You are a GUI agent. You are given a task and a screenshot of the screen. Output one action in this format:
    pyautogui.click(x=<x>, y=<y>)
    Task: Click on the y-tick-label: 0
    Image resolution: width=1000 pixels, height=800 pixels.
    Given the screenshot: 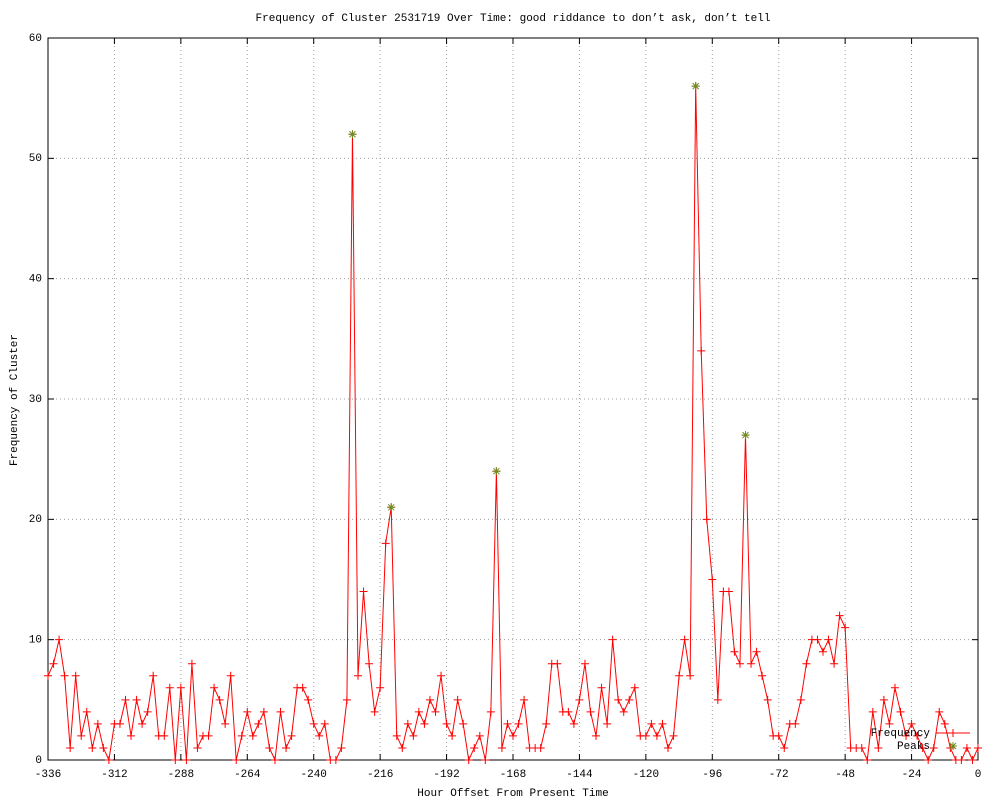 What is the action you would take?
    pyautogui.click(x=38, y=761)
    